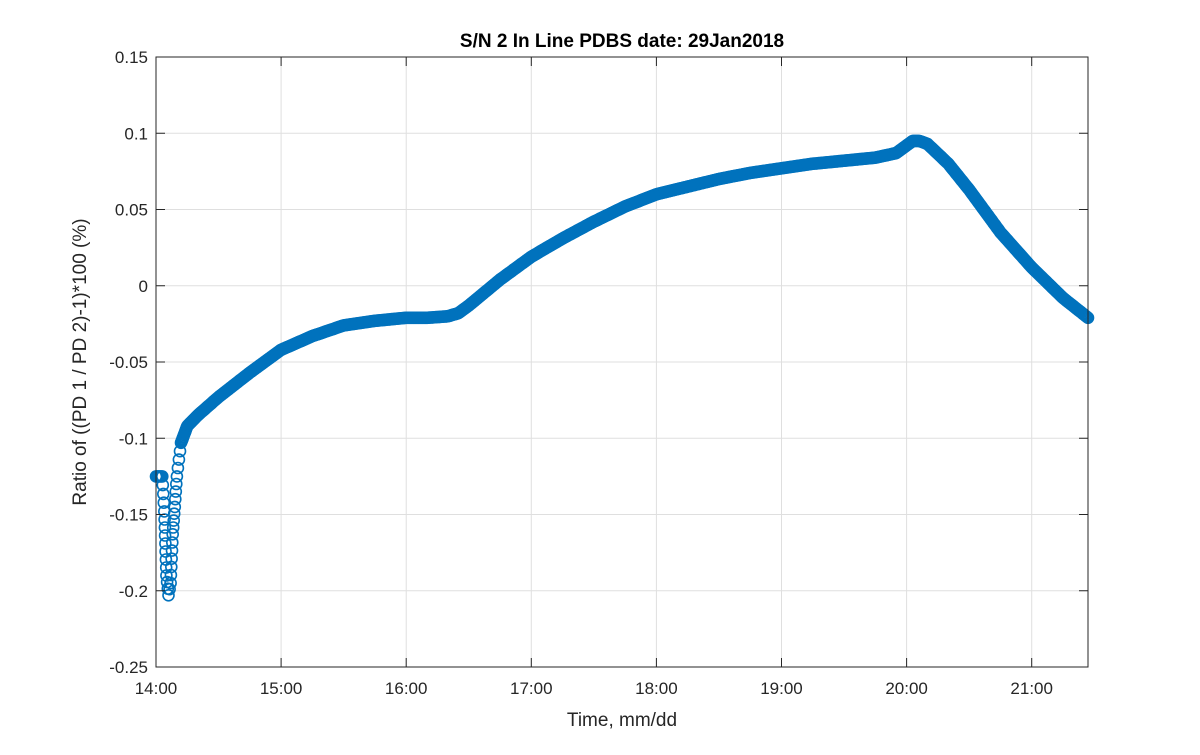 The height and width of the screenshot is (755, 1200). I want to click on y-tick-label: -0.25, so click(128, 667).